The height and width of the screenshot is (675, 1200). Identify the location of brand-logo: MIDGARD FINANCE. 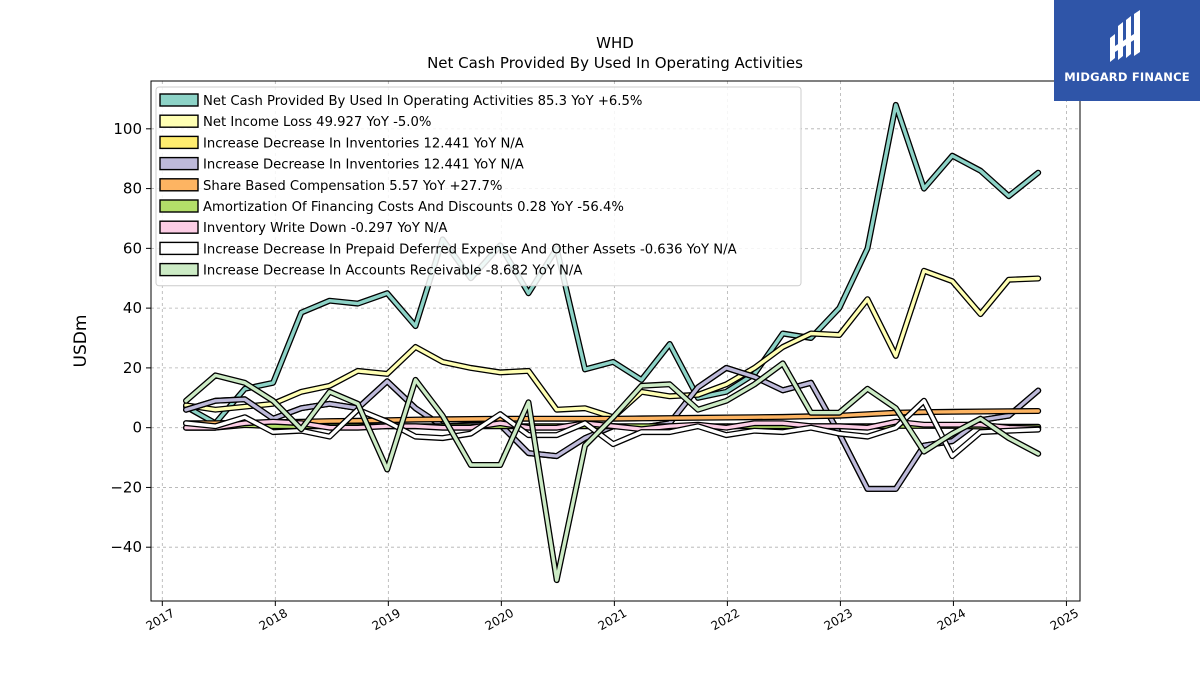
(1127, 50).